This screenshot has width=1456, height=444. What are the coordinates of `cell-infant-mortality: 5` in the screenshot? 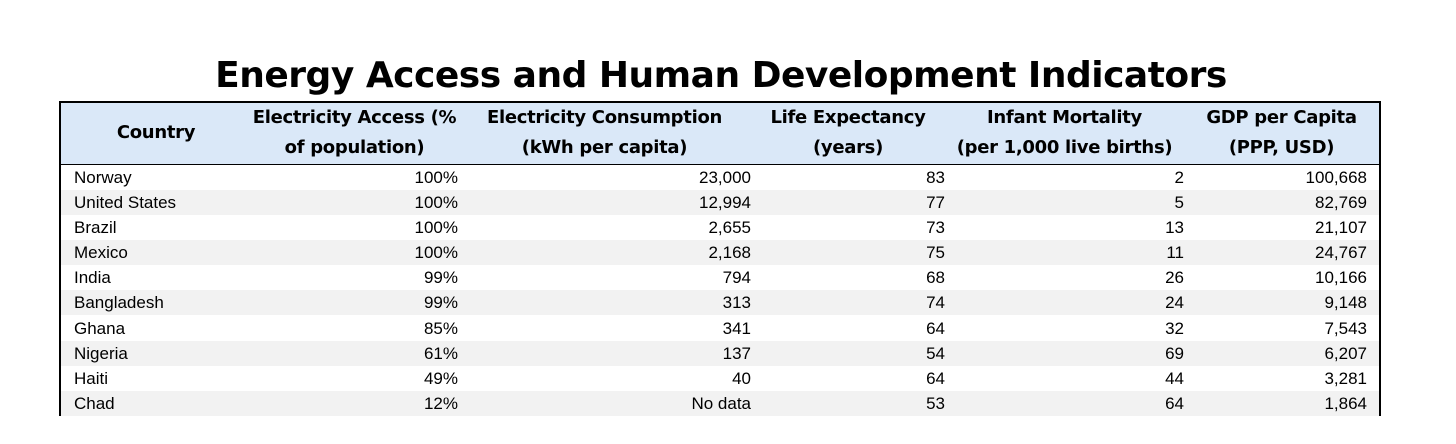 It's located at (1179, 202).